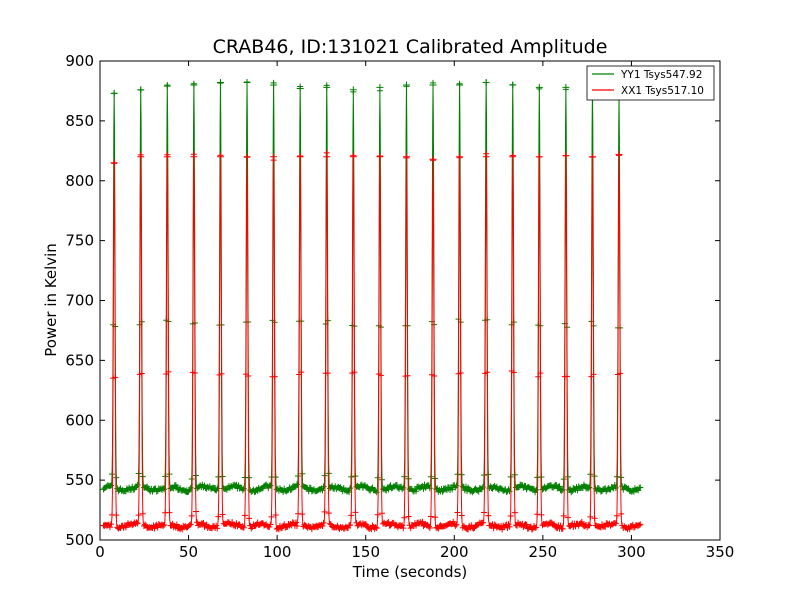  Describe the element at coordinates (79, 241) in the screenshot. I see `y-tick-label: 750` at that location.